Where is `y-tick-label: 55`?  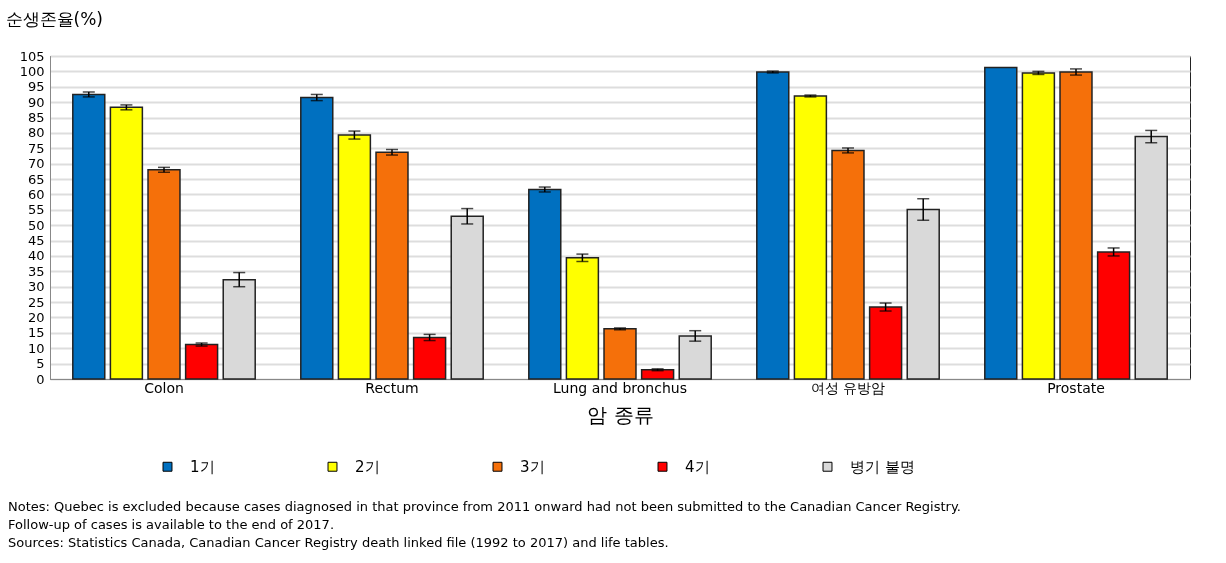 y-tick-label: 55 is located at coordinates (36, 210).